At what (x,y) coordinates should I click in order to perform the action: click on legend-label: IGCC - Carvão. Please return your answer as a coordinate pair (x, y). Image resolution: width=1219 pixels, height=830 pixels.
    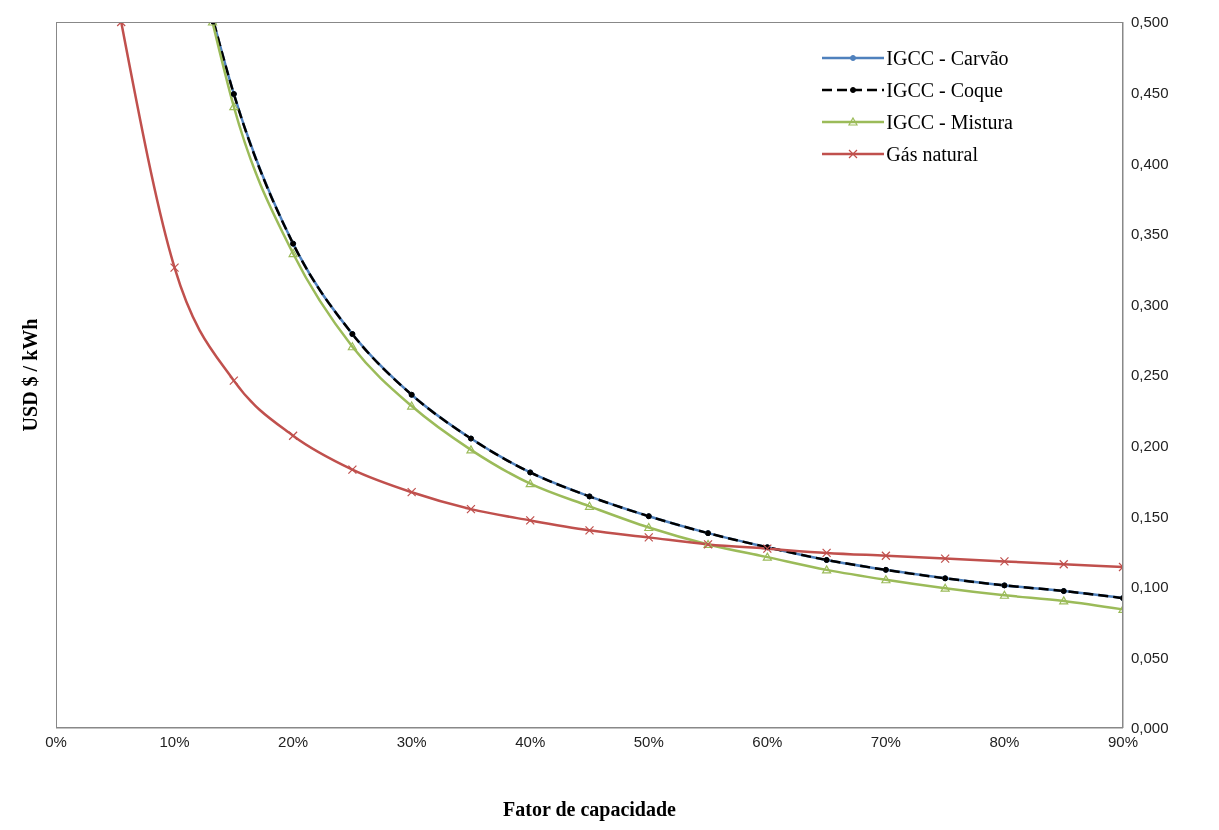
    Looking at the image, I should click on (947, 58).